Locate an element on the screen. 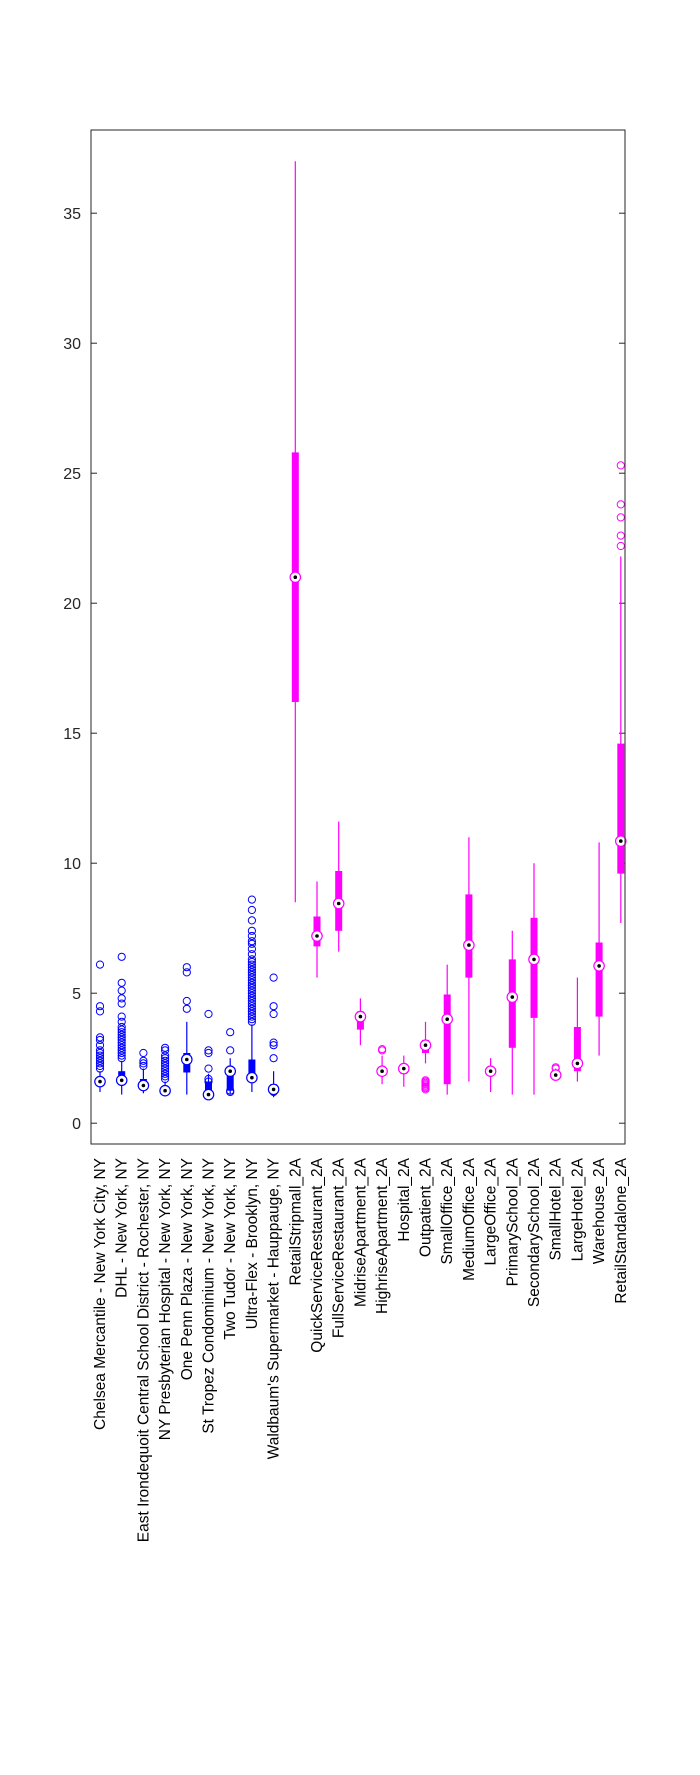 The image size is (700, 1775). y-tick-label: 30 is located at coordinates (72, 344).